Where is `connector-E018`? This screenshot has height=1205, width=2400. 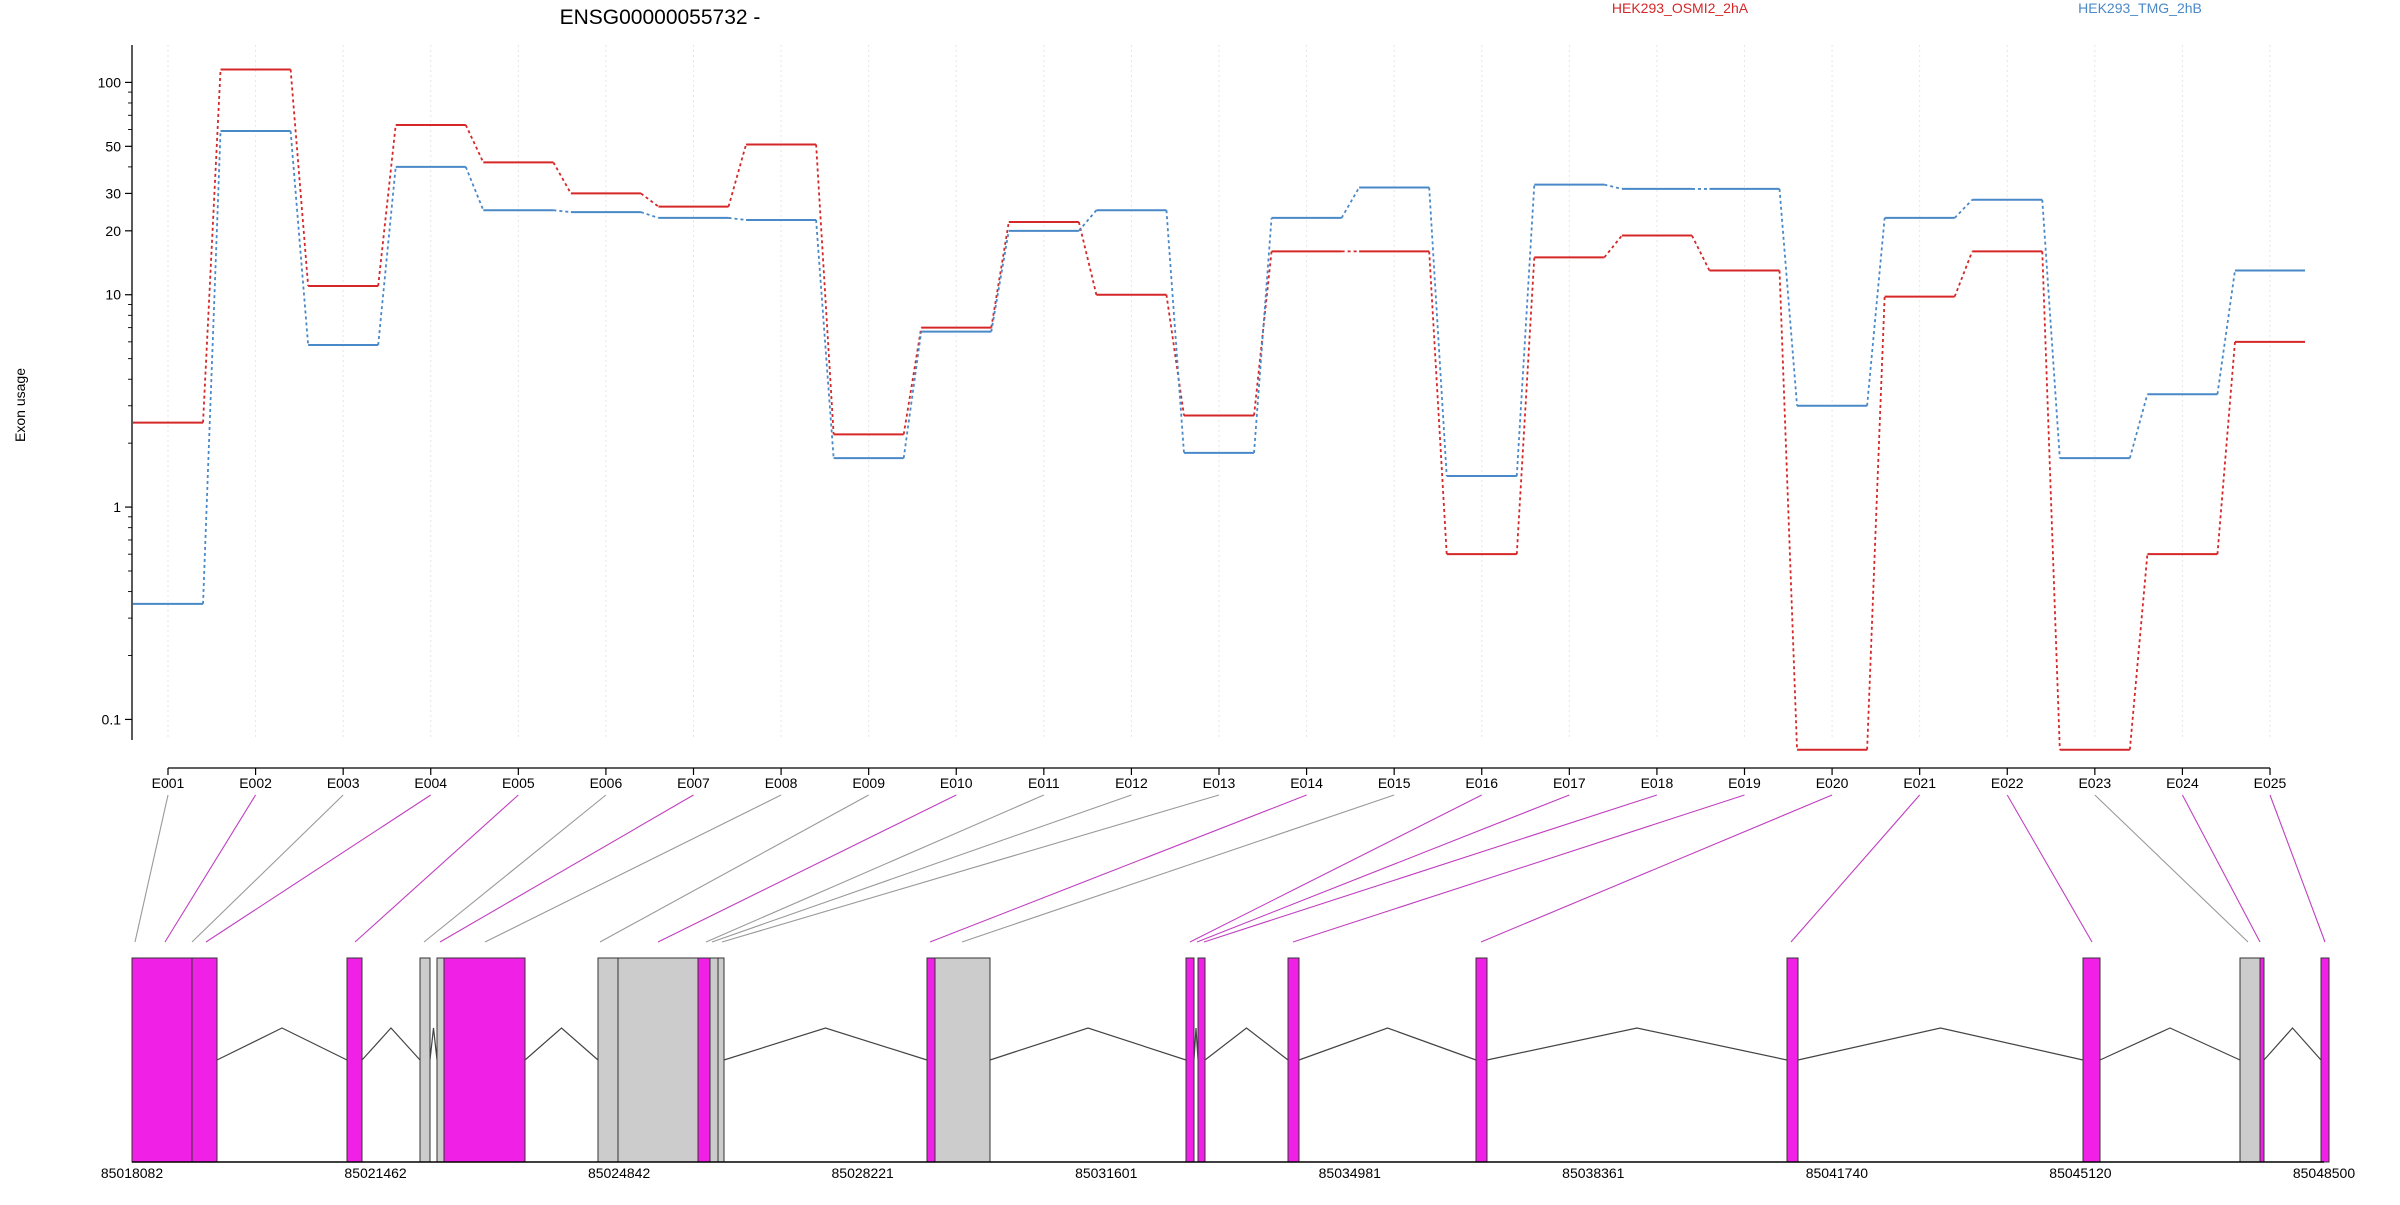
connector-E018 is located at coordinates (1430, 868).